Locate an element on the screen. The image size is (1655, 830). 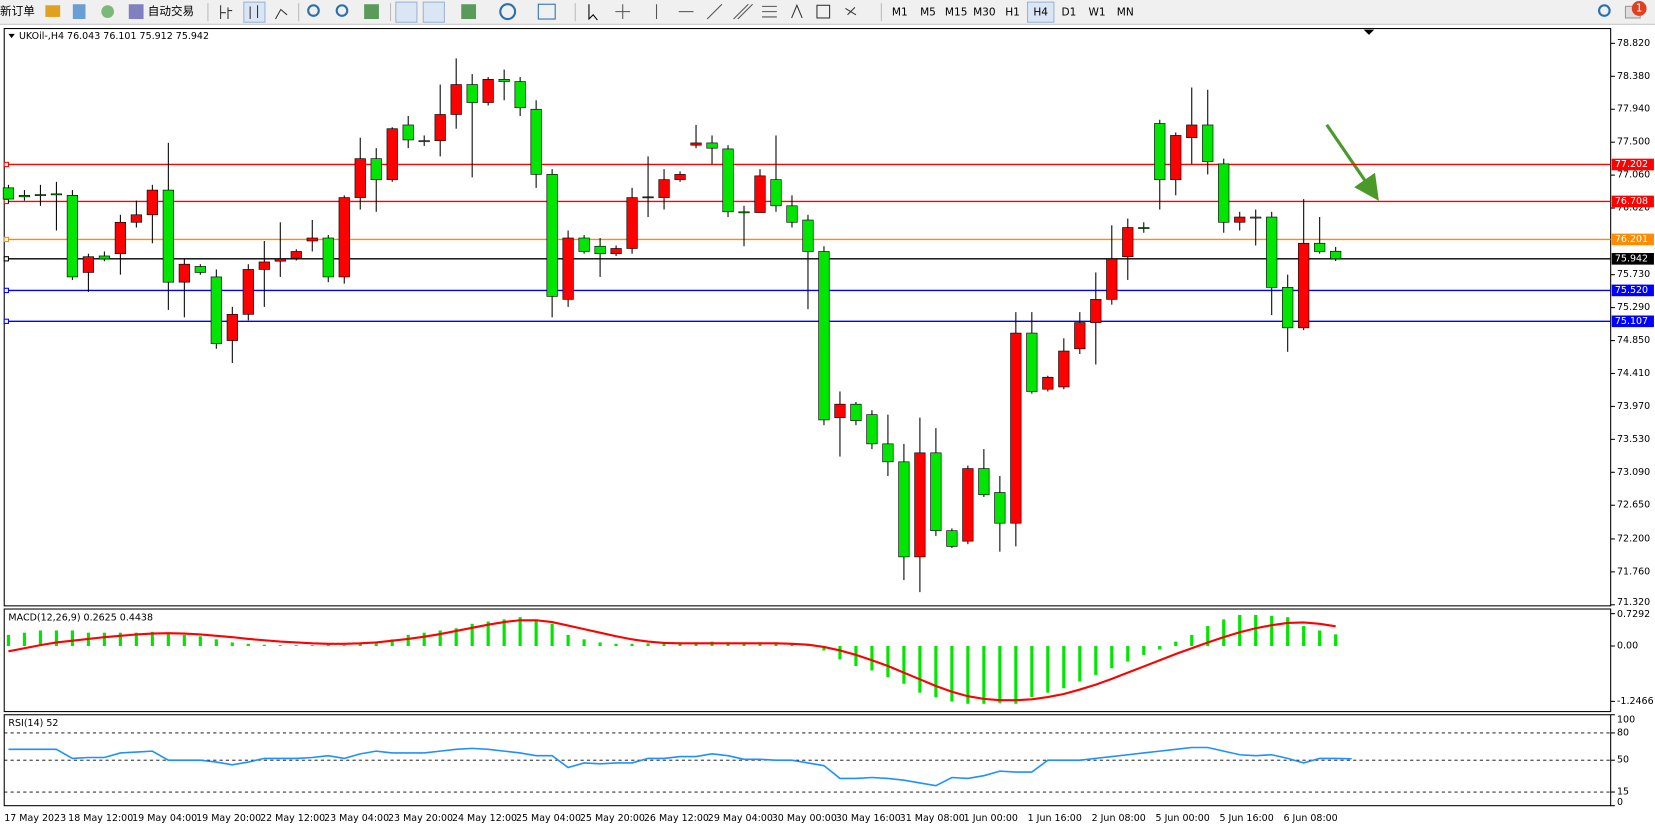
periods-button is located at coordinates (508, 12).